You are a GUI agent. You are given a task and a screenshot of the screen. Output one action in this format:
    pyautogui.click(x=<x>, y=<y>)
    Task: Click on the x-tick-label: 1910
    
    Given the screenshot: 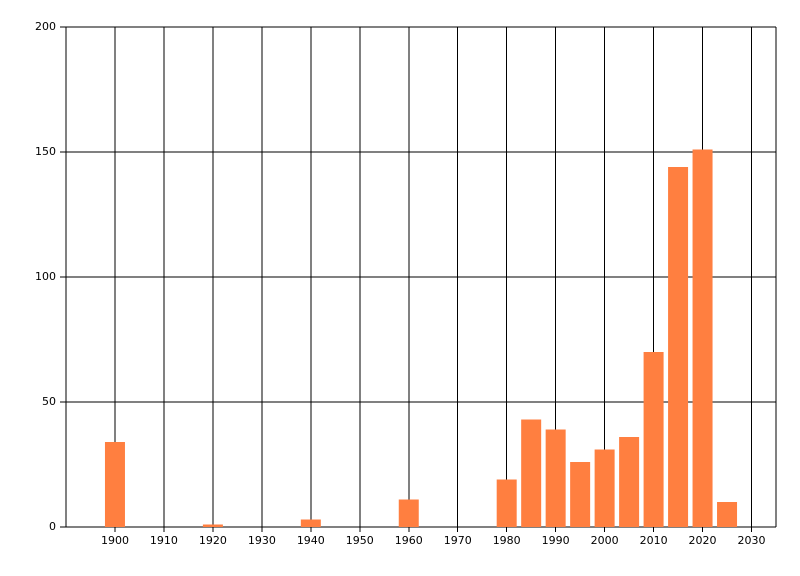 What is the action you would take?
    pyautogui.click(x=164, y=540)
    